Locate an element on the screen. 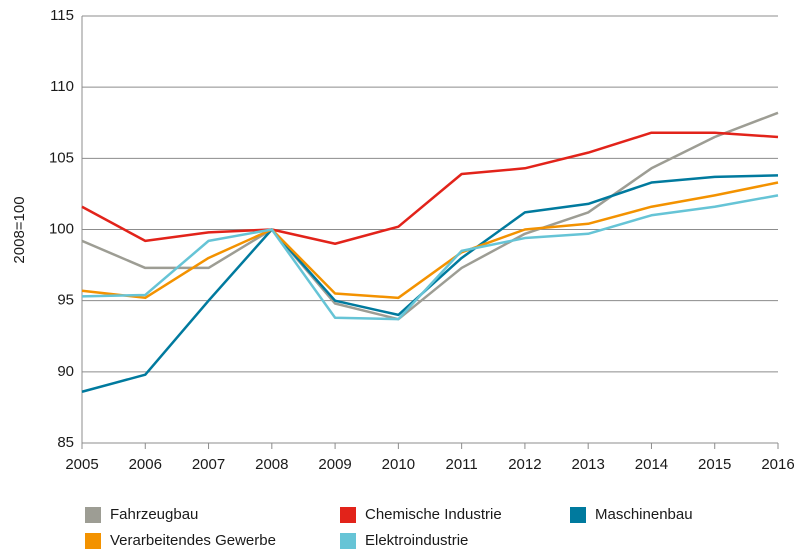  x-tick-label: 2014 is located at coordinates (651, 464).